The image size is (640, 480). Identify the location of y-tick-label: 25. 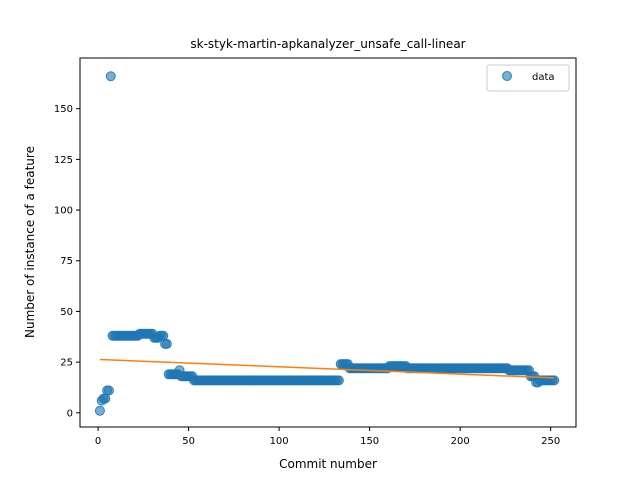
(66, 363).